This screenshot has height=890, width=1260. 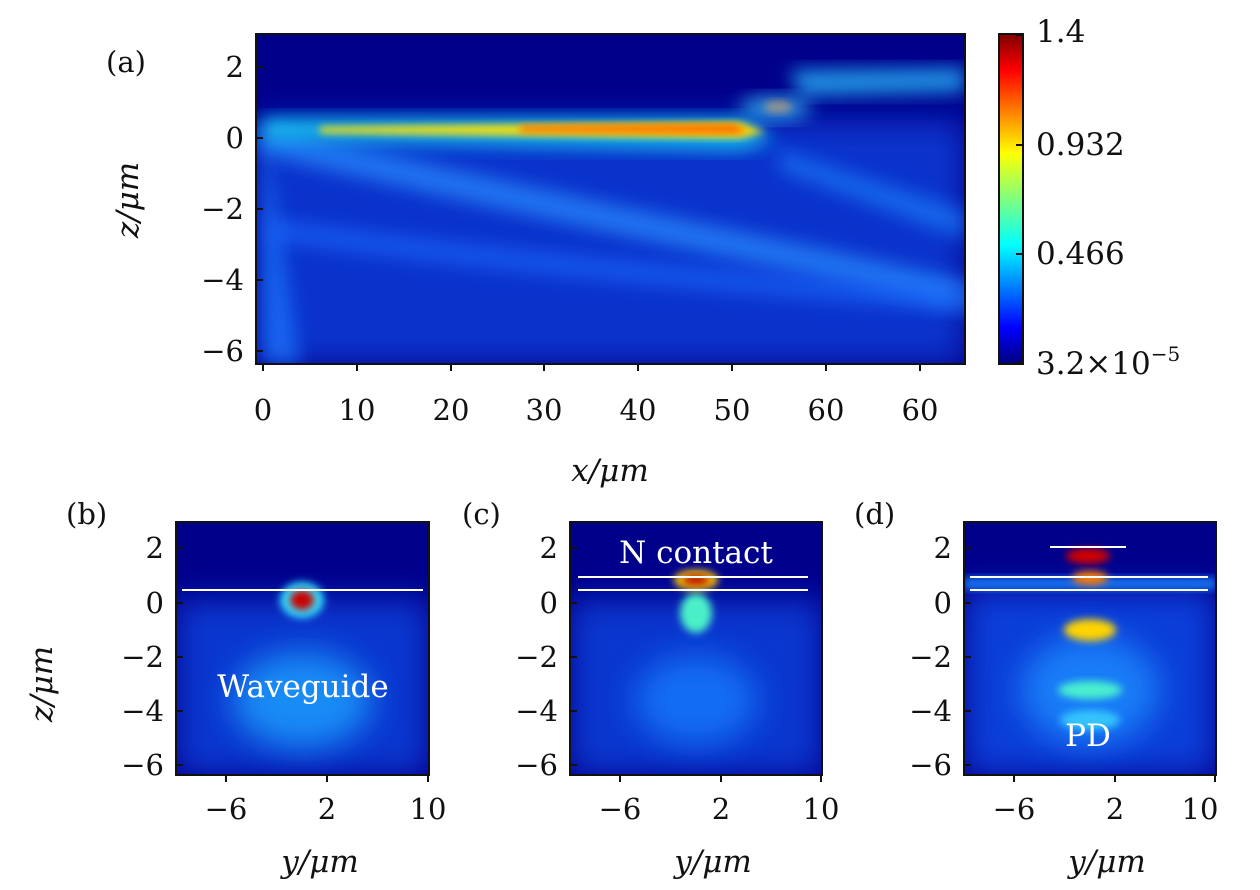 I want to click on panel-a-xtick-label: 20, so click(x=451, y=410).